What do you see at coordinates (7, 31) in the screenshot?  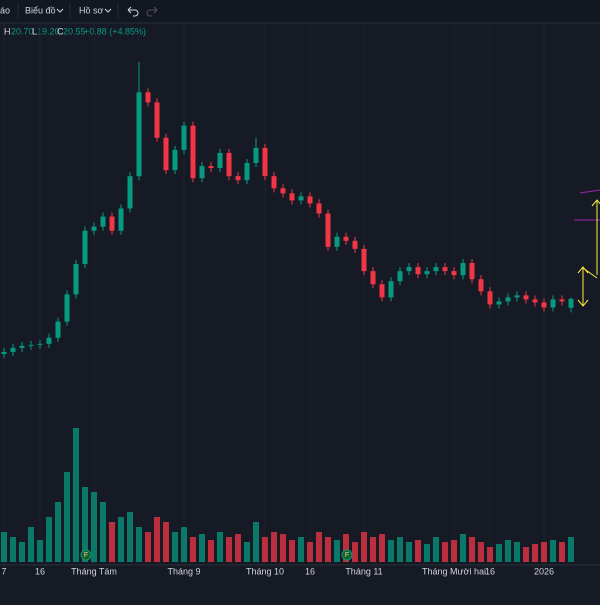 I see `legend-label: H` at bounding box center [7, 31].